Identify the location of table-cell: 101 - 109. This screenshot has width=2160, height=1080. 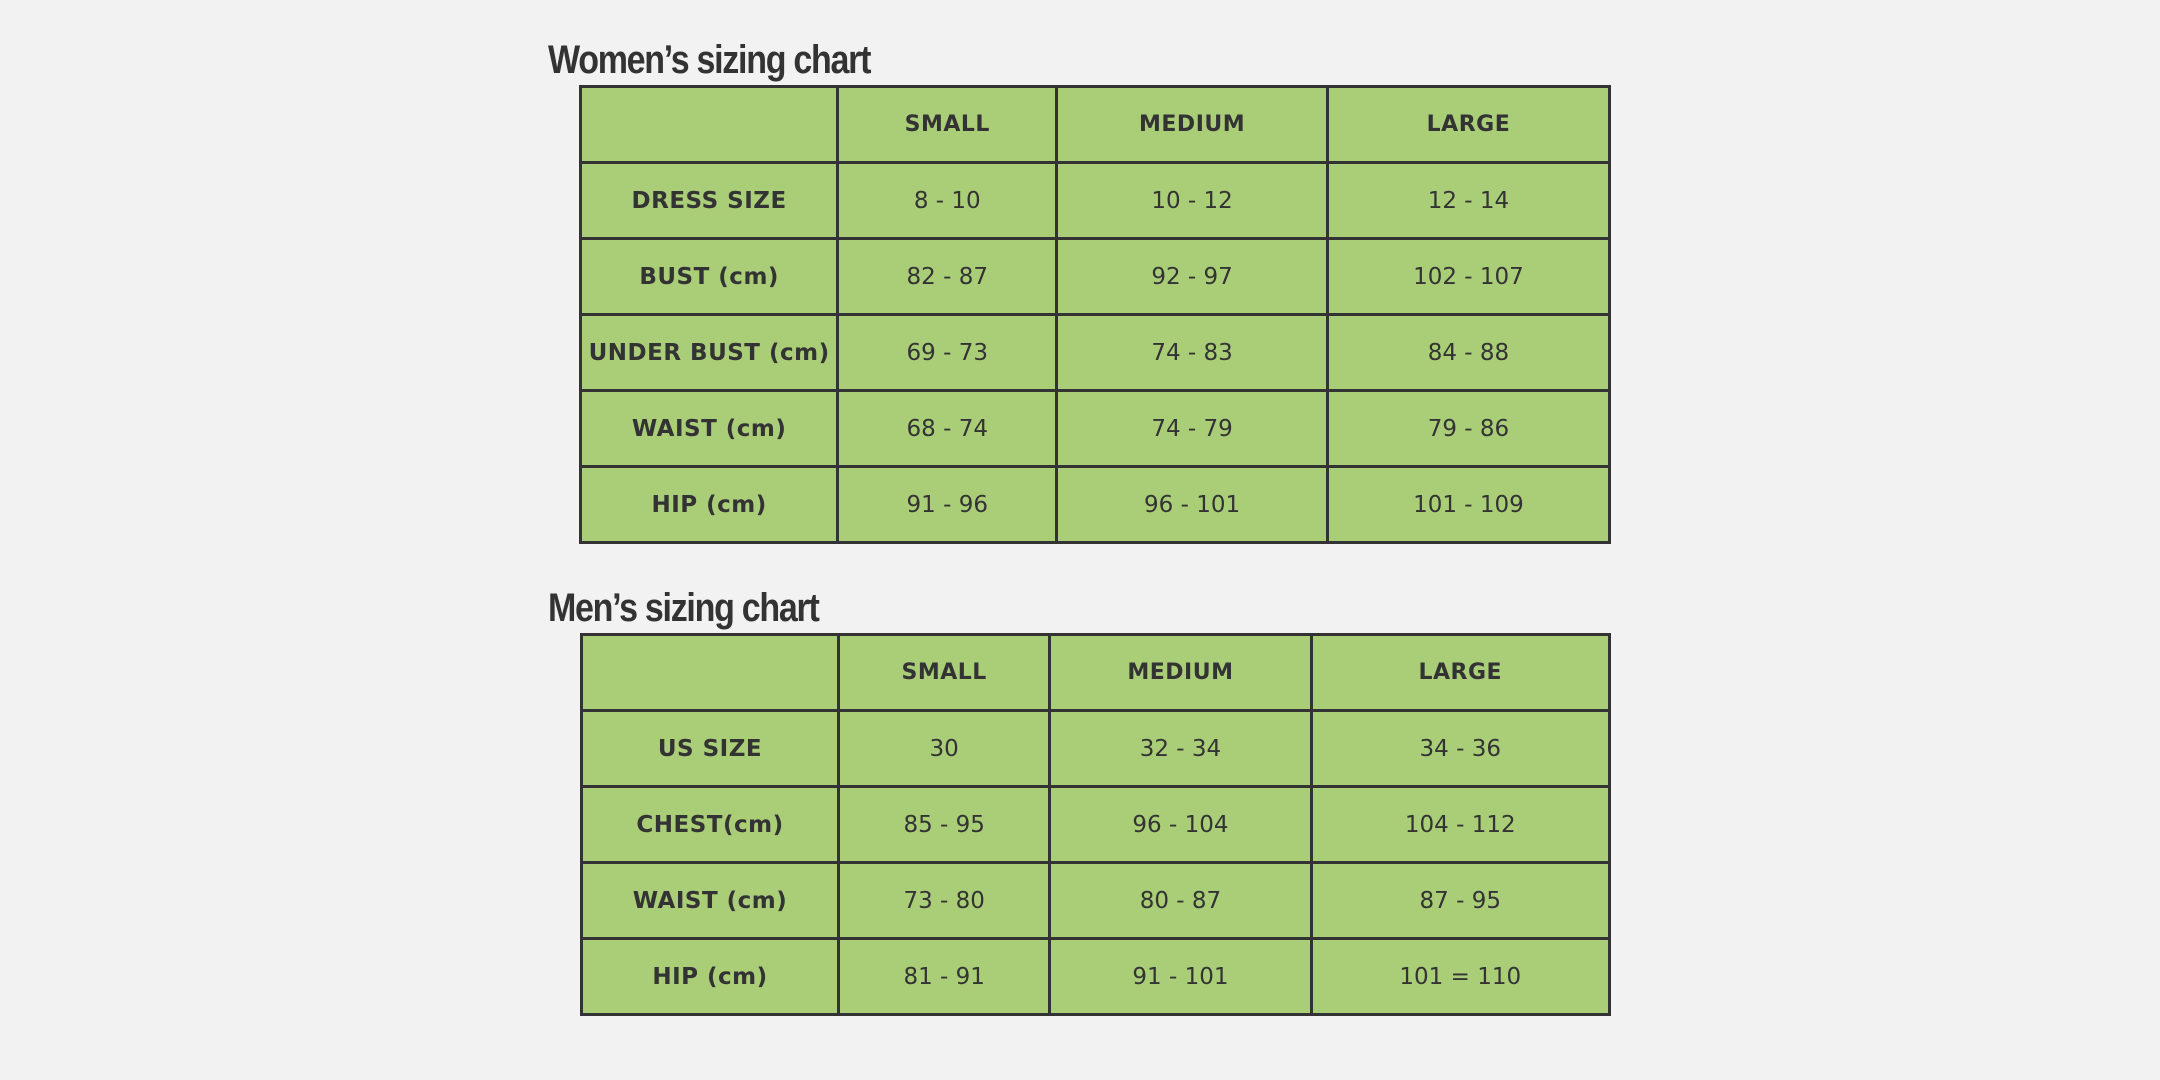
(1468, 504).